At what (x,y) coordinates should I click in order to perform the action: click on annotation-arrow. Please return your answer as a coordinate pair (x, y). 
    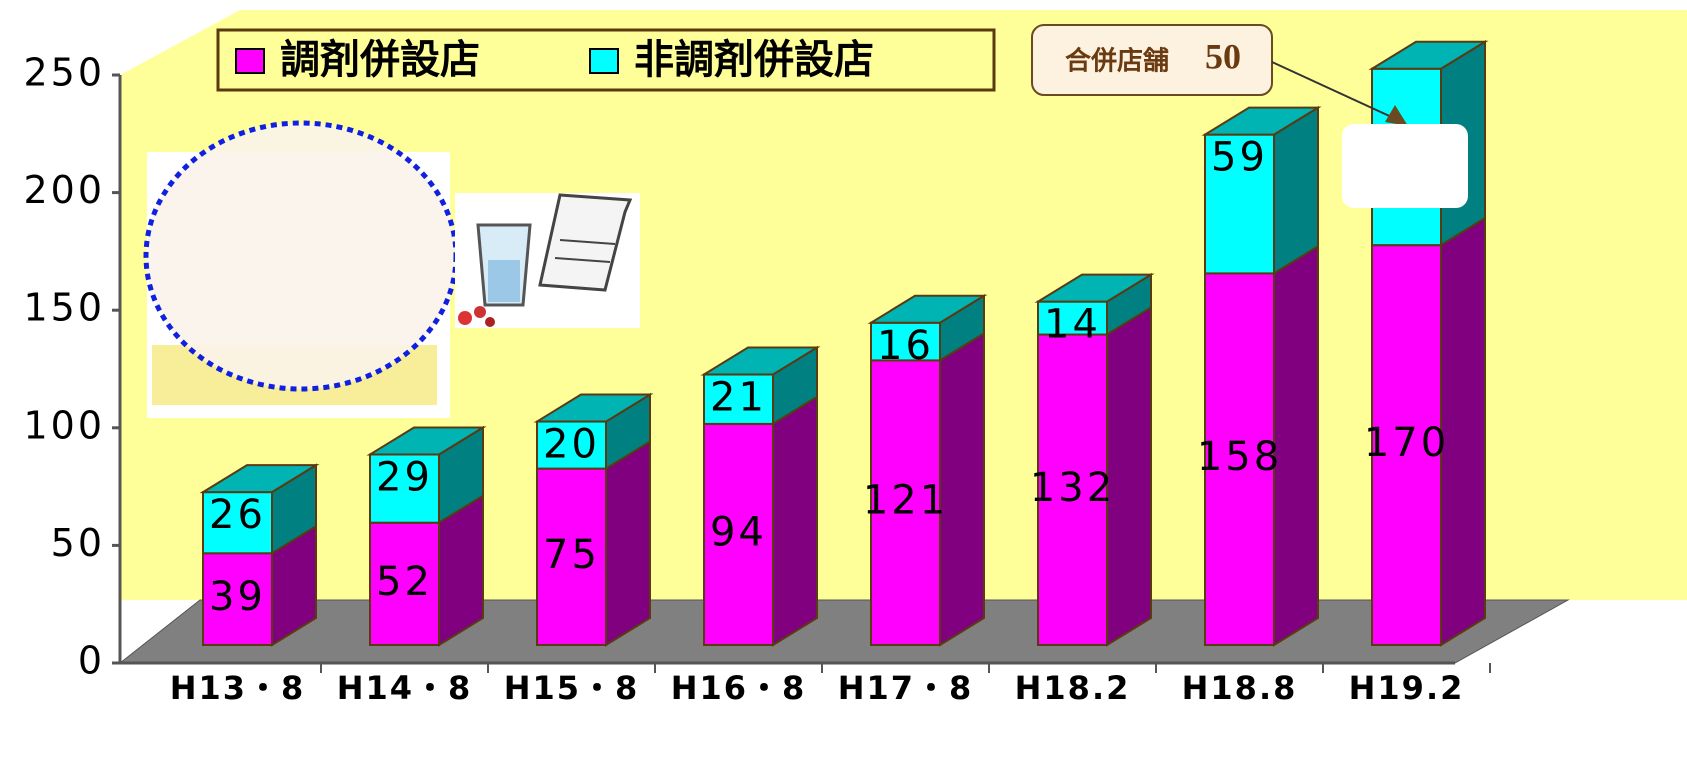
    Looking at the image, I should click on (1335, 91).